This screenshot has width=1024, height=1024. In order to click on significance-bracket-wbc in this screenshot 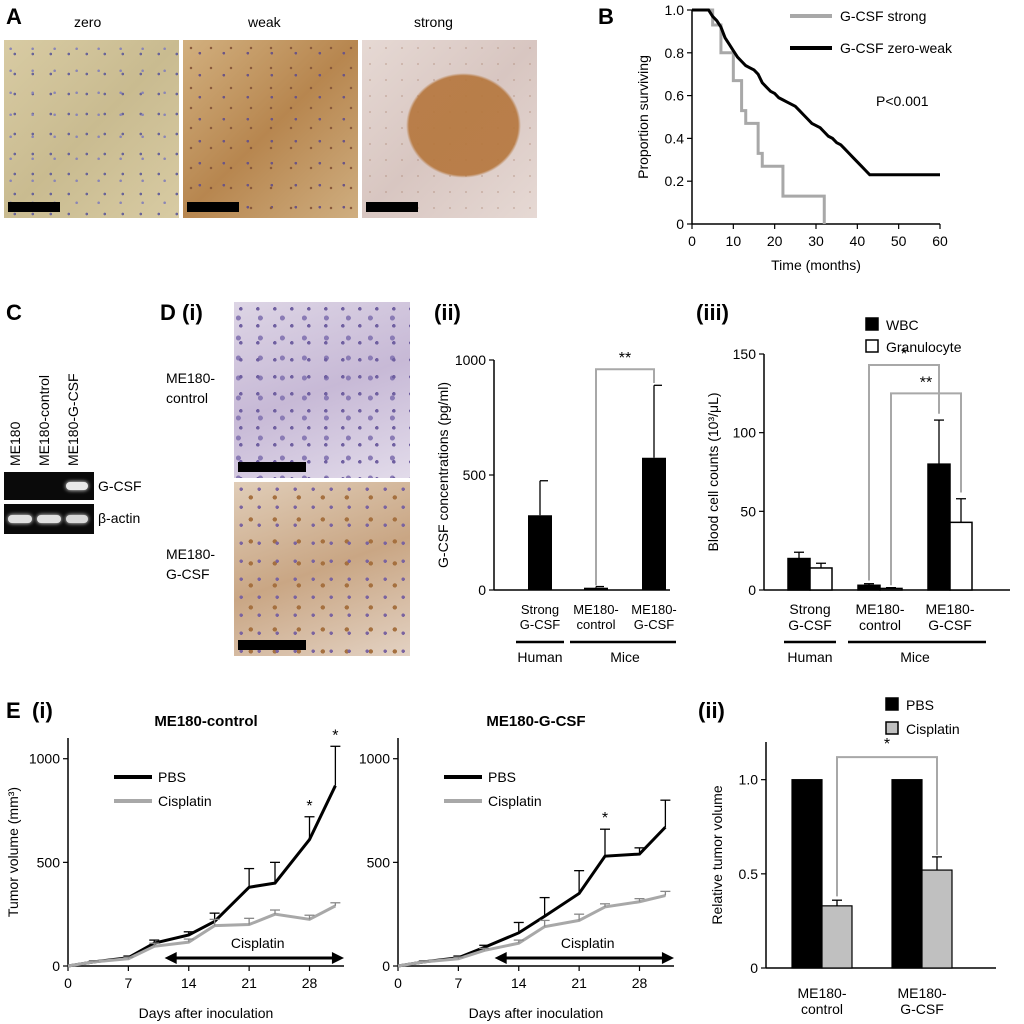, I will do `click(904, 472)`.